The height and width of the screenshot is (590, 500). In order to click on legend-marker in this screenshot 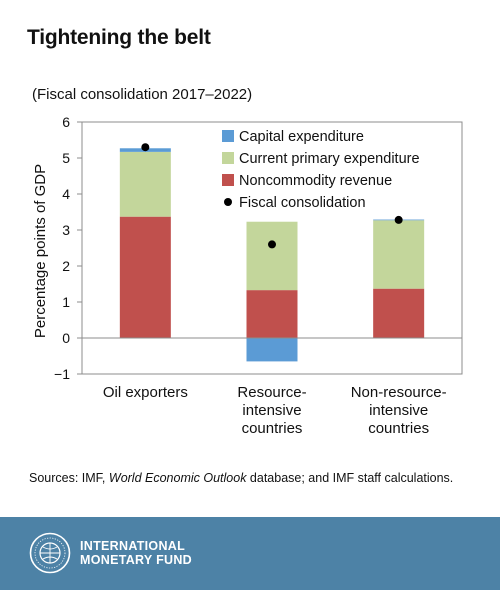, I will do `click(228, 202)`.